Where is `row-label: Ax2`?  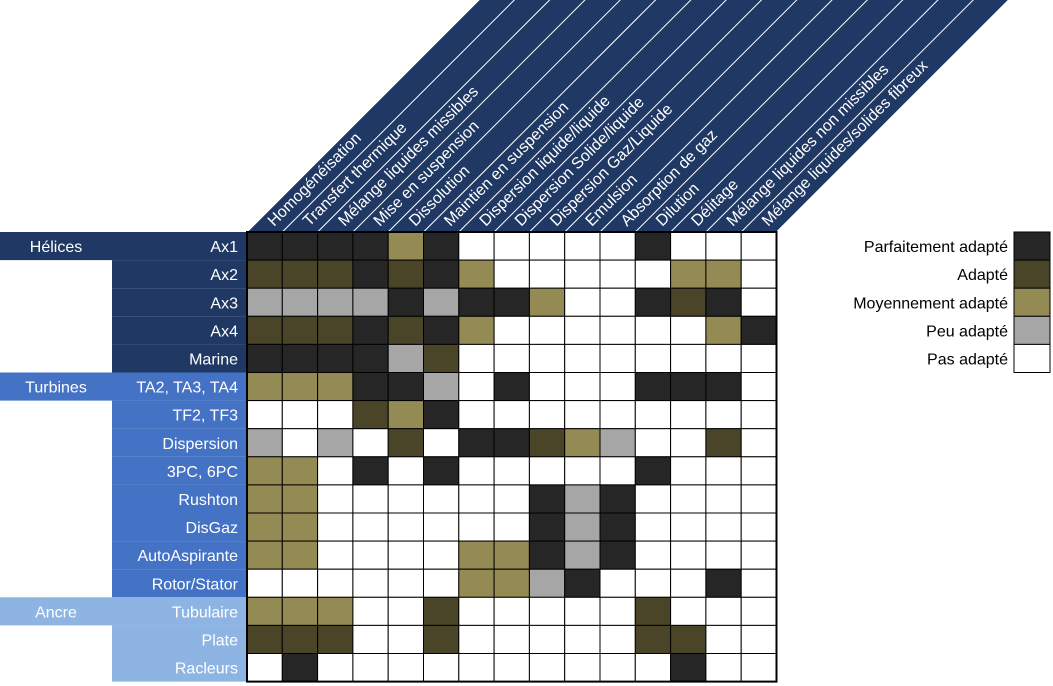 row-label: Ax2 is located at coordinates (224, 275).